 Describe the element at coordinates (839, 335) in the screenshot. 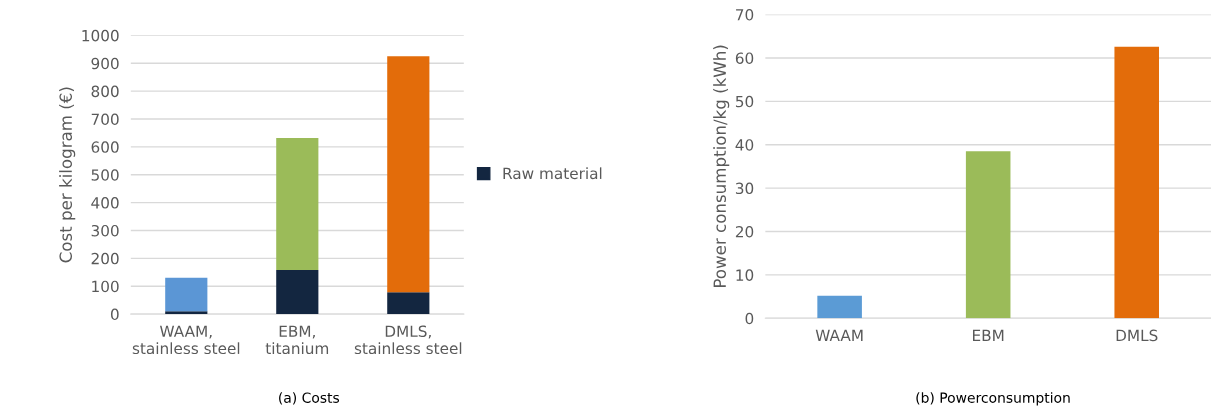

I see `x-tick-label: WAAM` at that location.